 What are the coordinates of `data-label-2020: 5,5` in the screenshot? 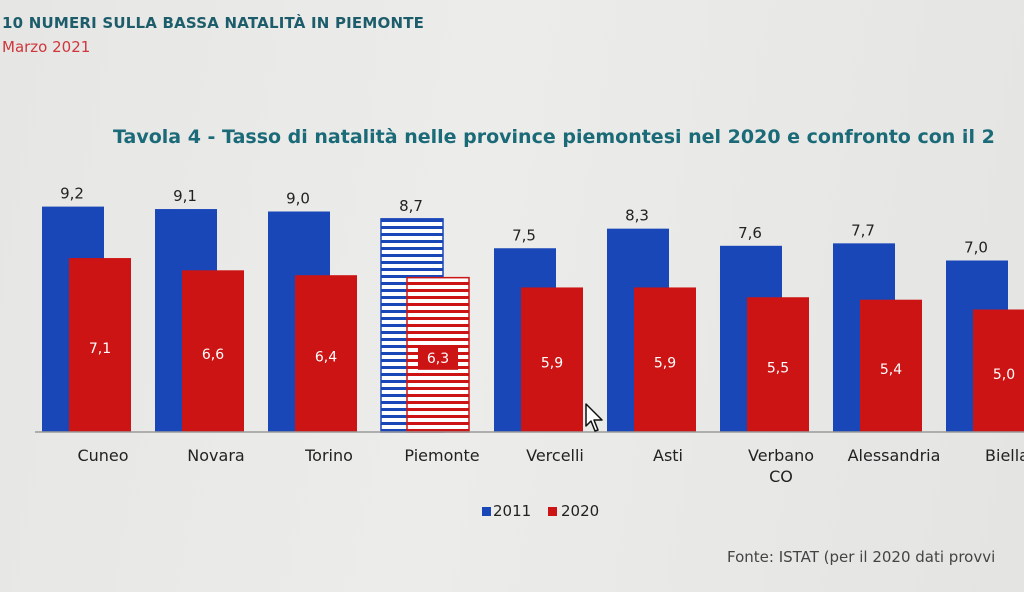 It's located at (778, 369).